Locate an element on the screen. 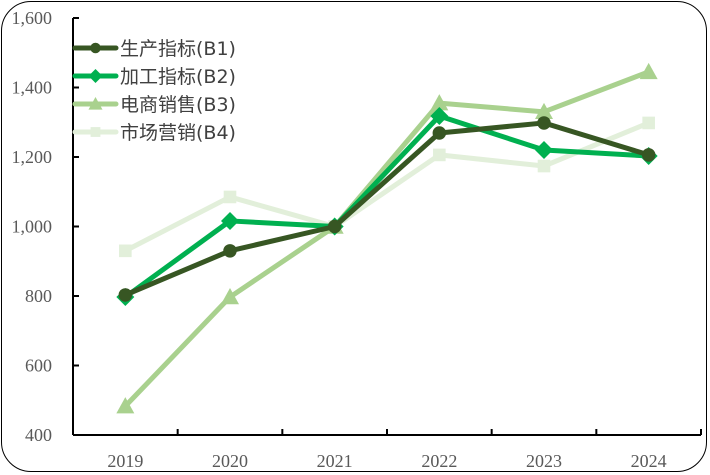 Image resolution: width=710 pixels, height=475 pixels. legend-item: 市场营销(B4) is located at coordinates (154, 133).